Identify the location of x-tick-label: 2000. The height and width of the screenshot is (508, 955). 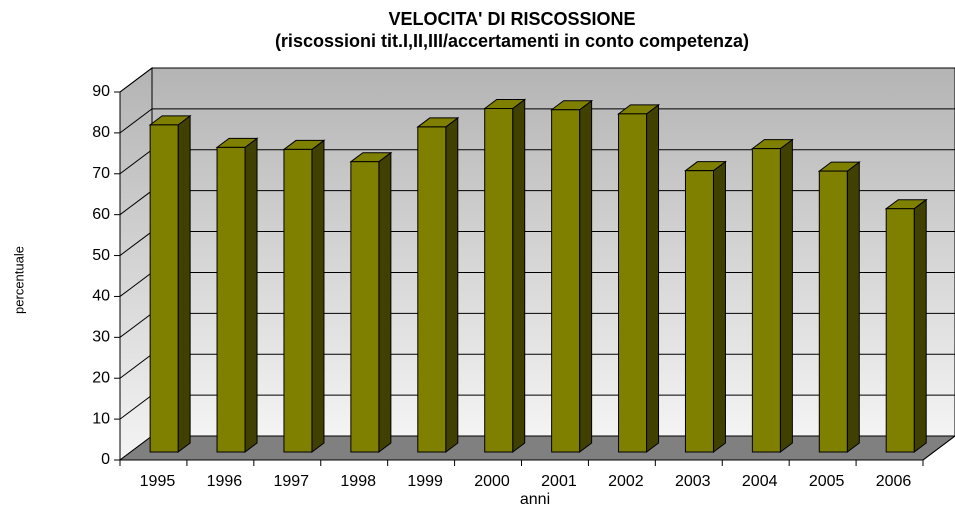
(492, 481).